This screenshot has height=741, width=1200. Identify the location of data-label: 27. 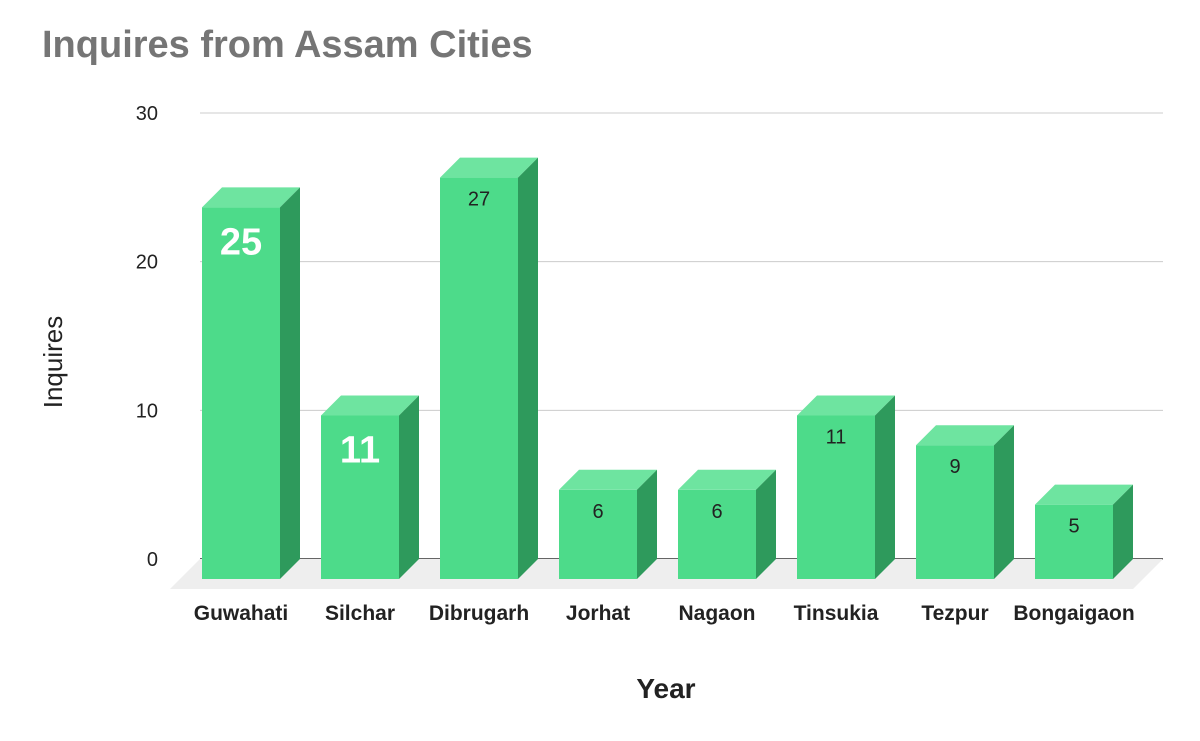
(479, 200).